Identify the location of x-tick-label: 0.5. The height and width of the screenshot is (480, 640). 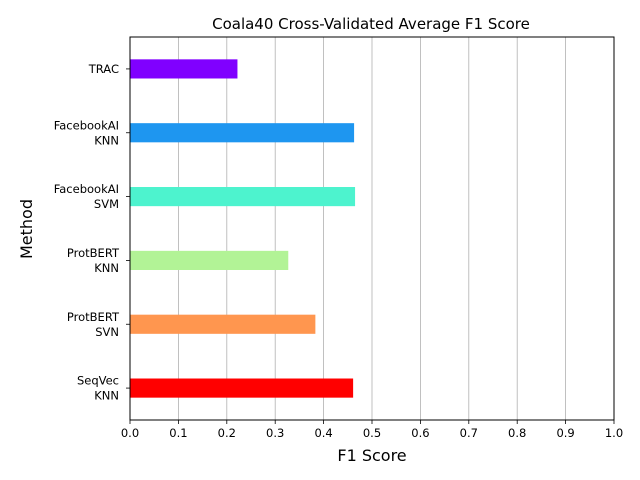
(372, 433).